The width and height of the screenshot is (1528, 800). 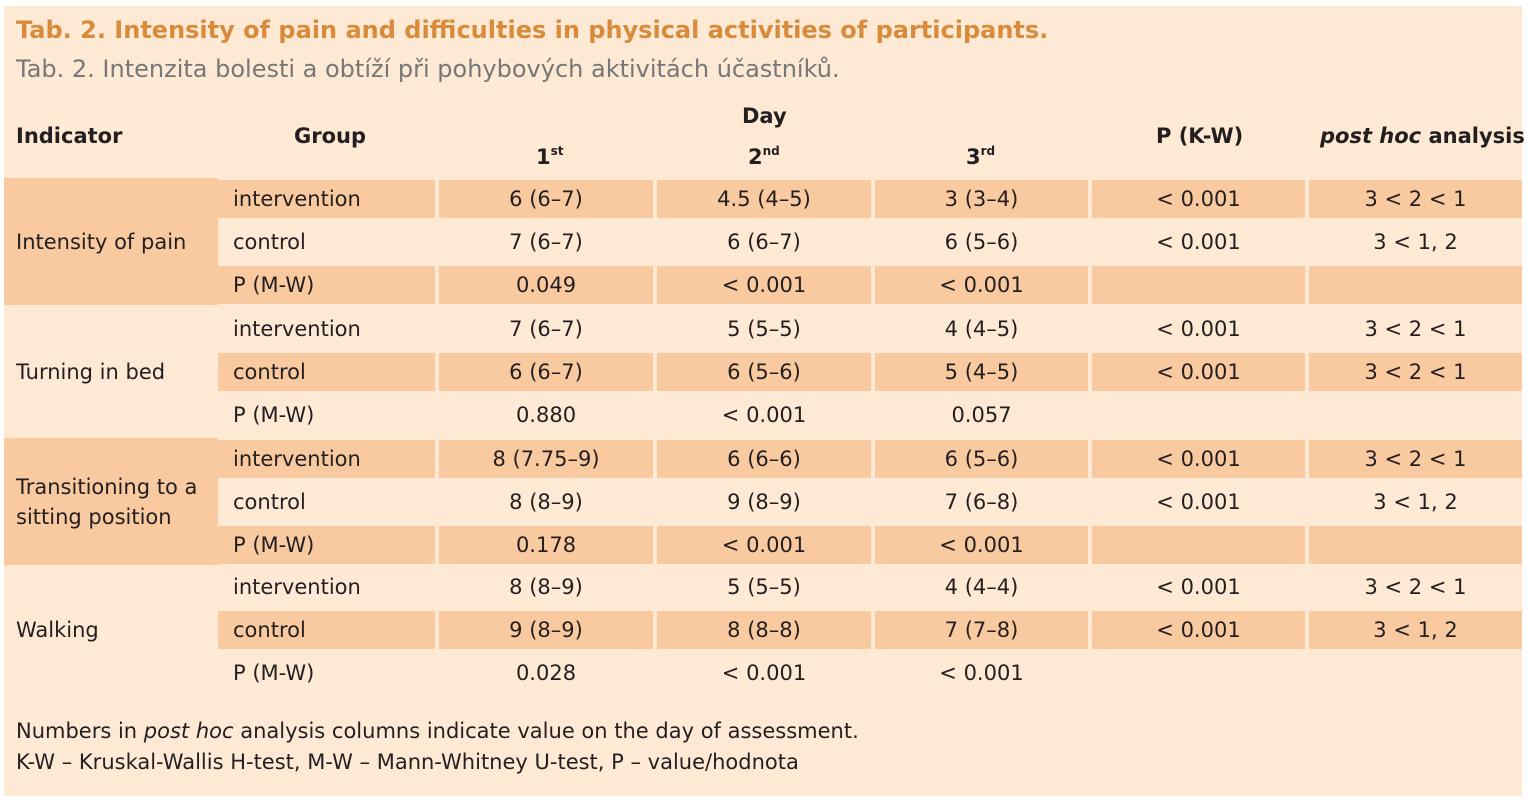 What do you see at coordinates (546, 545) in the screenshot?
I see `cell-d1: 0.178` at bounding box center [546, 545].